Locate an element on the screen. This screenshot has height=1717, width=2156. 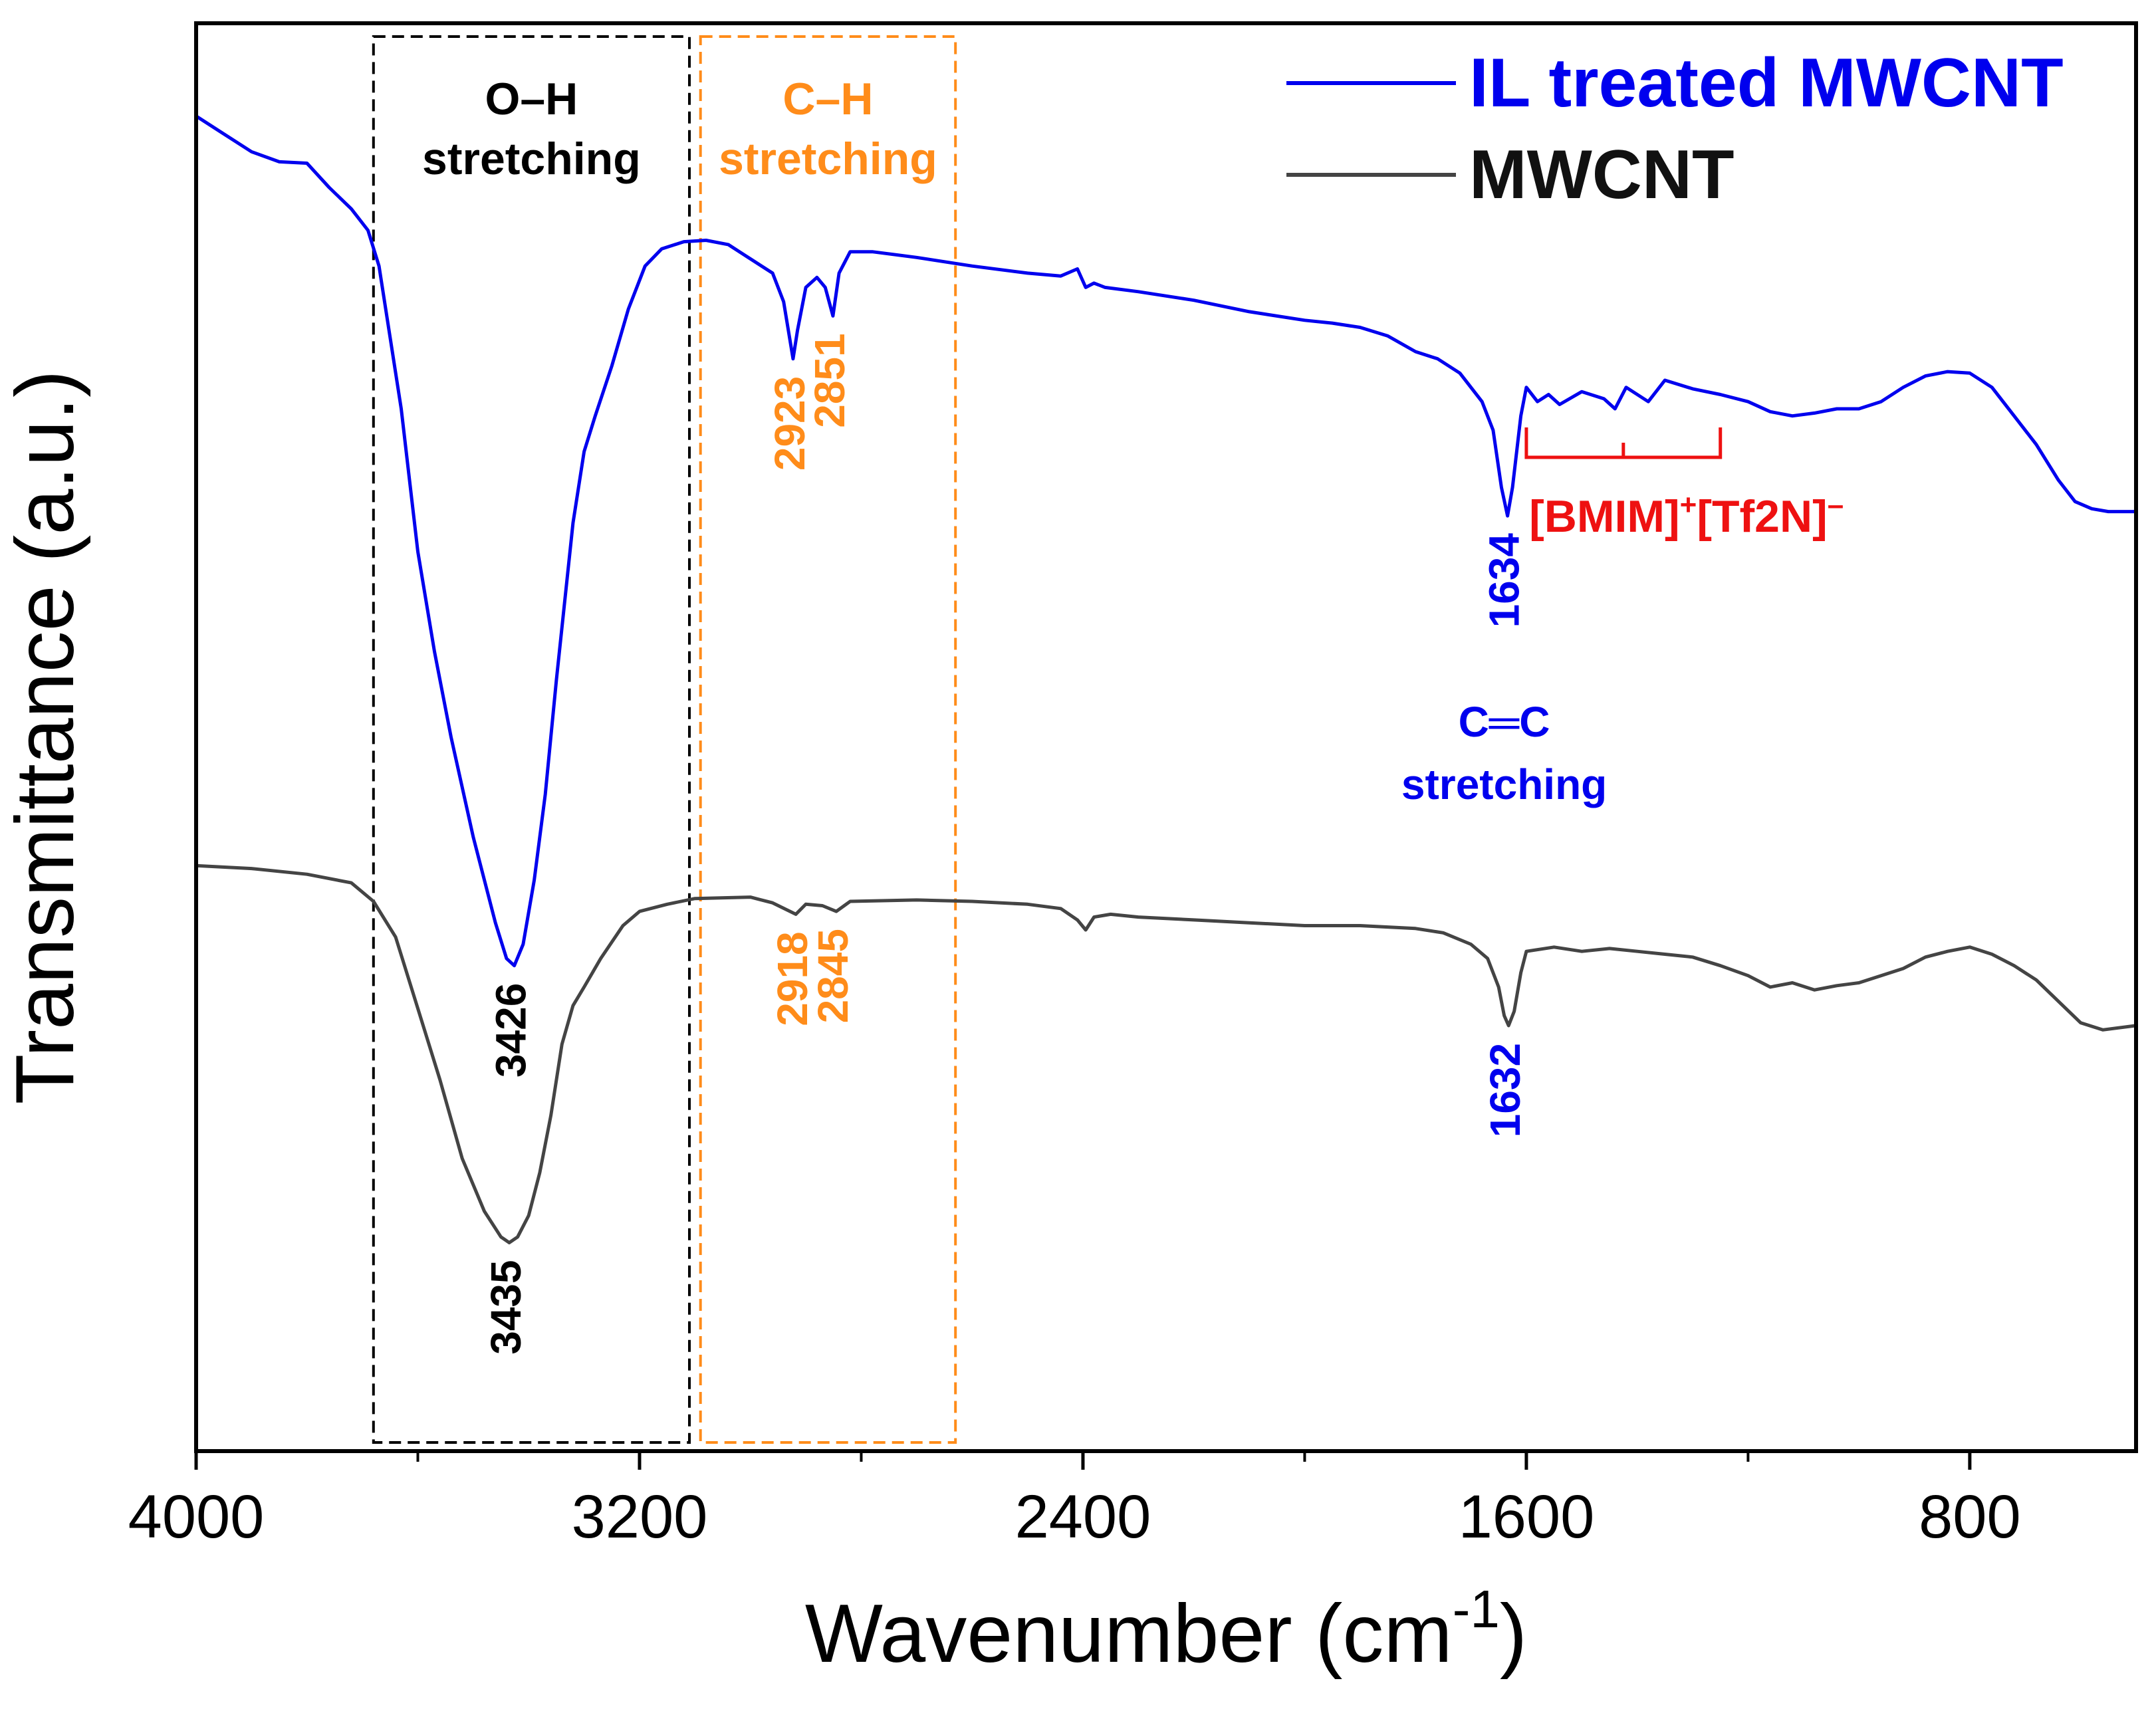
peak-label-2845: 2845 is located at coordinates (833, 976).